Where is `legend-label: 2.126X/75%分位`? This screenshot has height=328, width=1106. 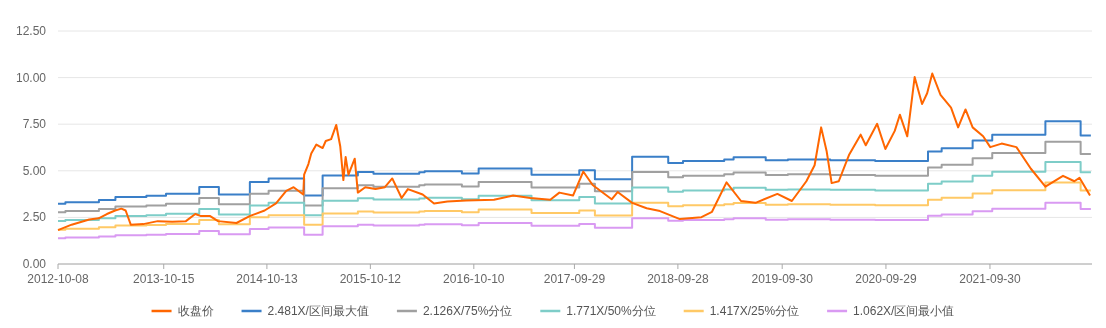
legend-label: 2.126X/75%分位 is located at coordinates (467, 311).